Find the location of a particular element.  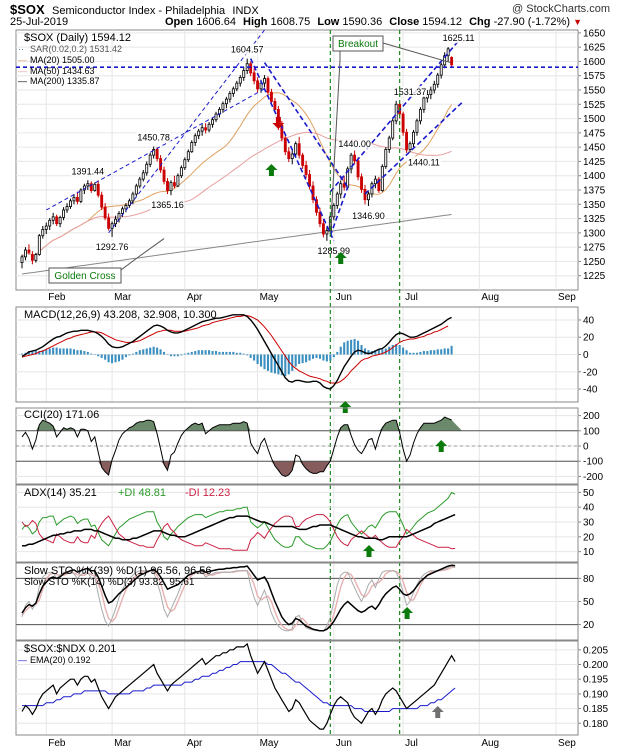

ratio-frame is located at coordinates (297, 688).